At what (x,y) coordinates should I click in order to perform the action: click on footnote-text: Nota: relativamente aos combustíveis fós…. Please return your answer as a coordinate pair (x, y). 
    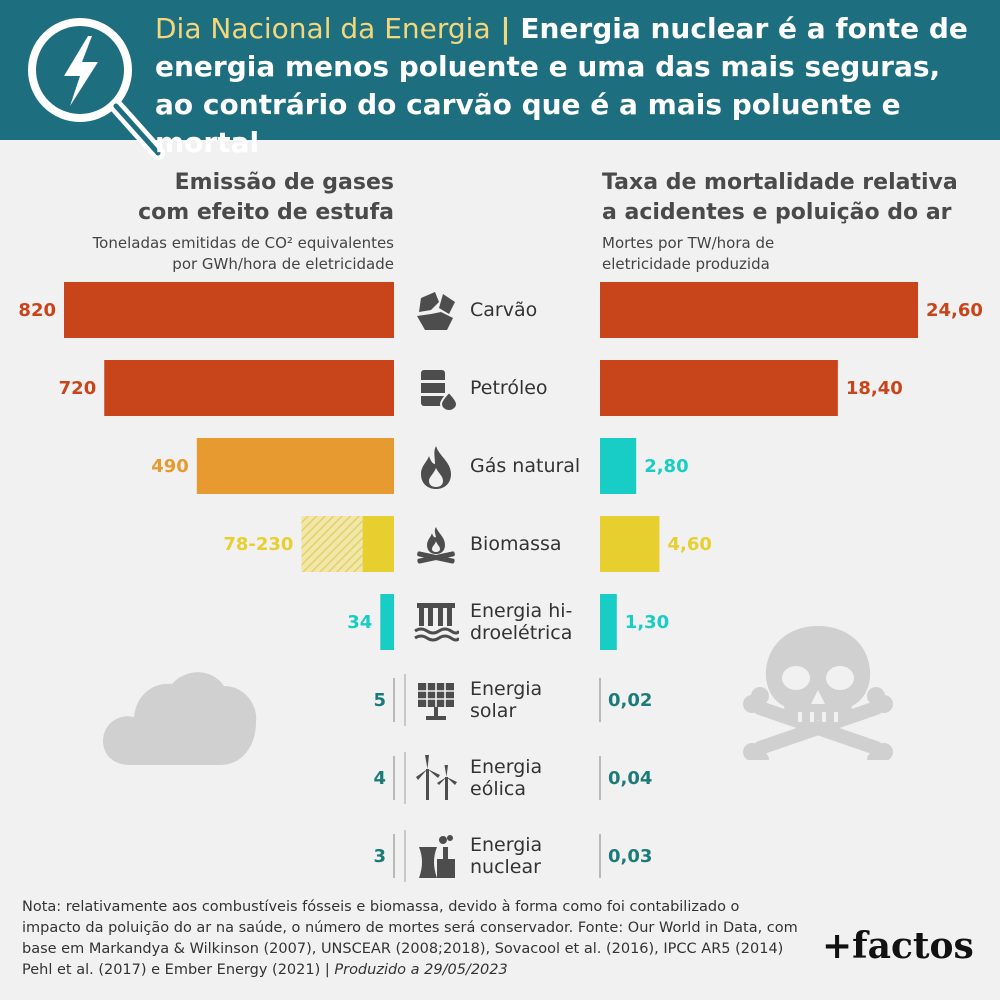
    Looking at the image, I should click on (410, 938).